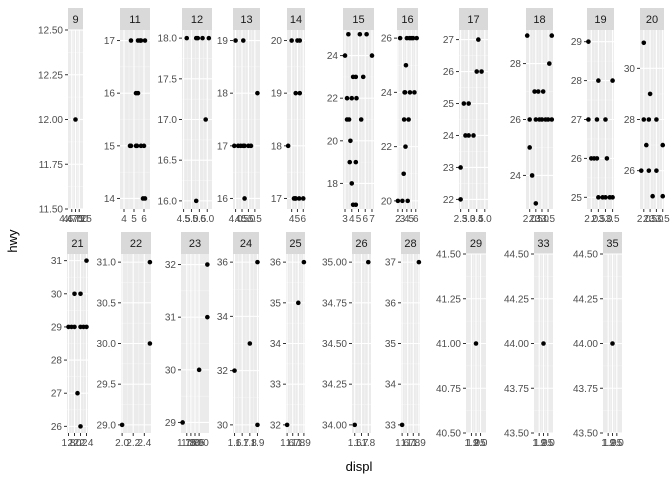 The height and width of the screenshot is (480, 672). I want to click on y-tick-label: 33, so click(276, 385).